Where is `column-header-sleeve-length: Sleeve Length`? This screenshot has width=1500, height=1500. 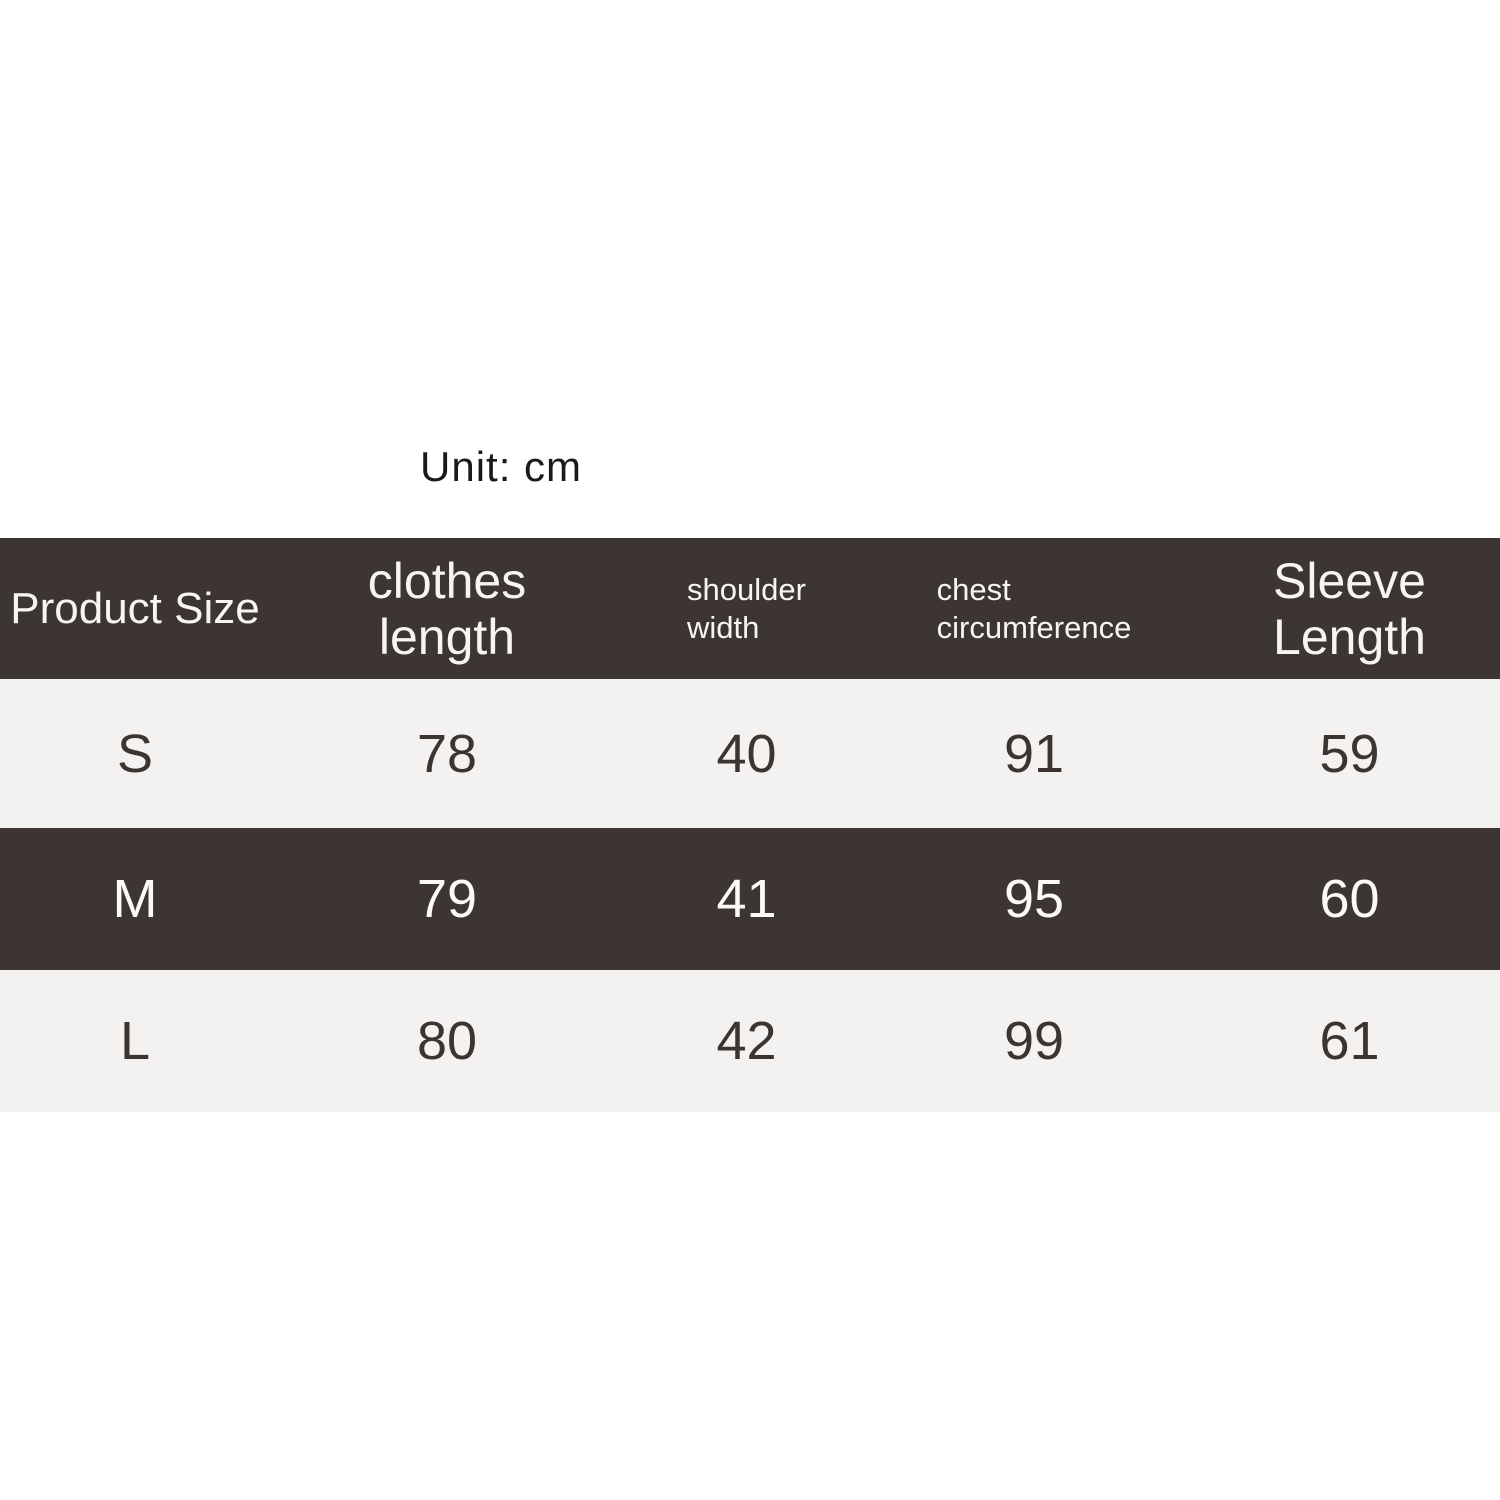
column-header-sleeve-length: Sleeve Length is located at coordinates (1349, 608).